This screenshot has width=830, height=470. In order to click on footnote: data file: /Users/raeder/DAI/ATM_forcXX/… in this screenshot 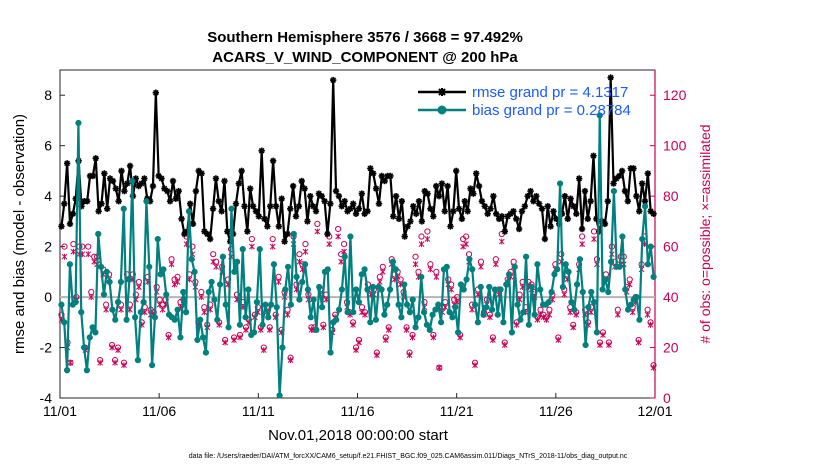, I will do `click(408, 456)`.